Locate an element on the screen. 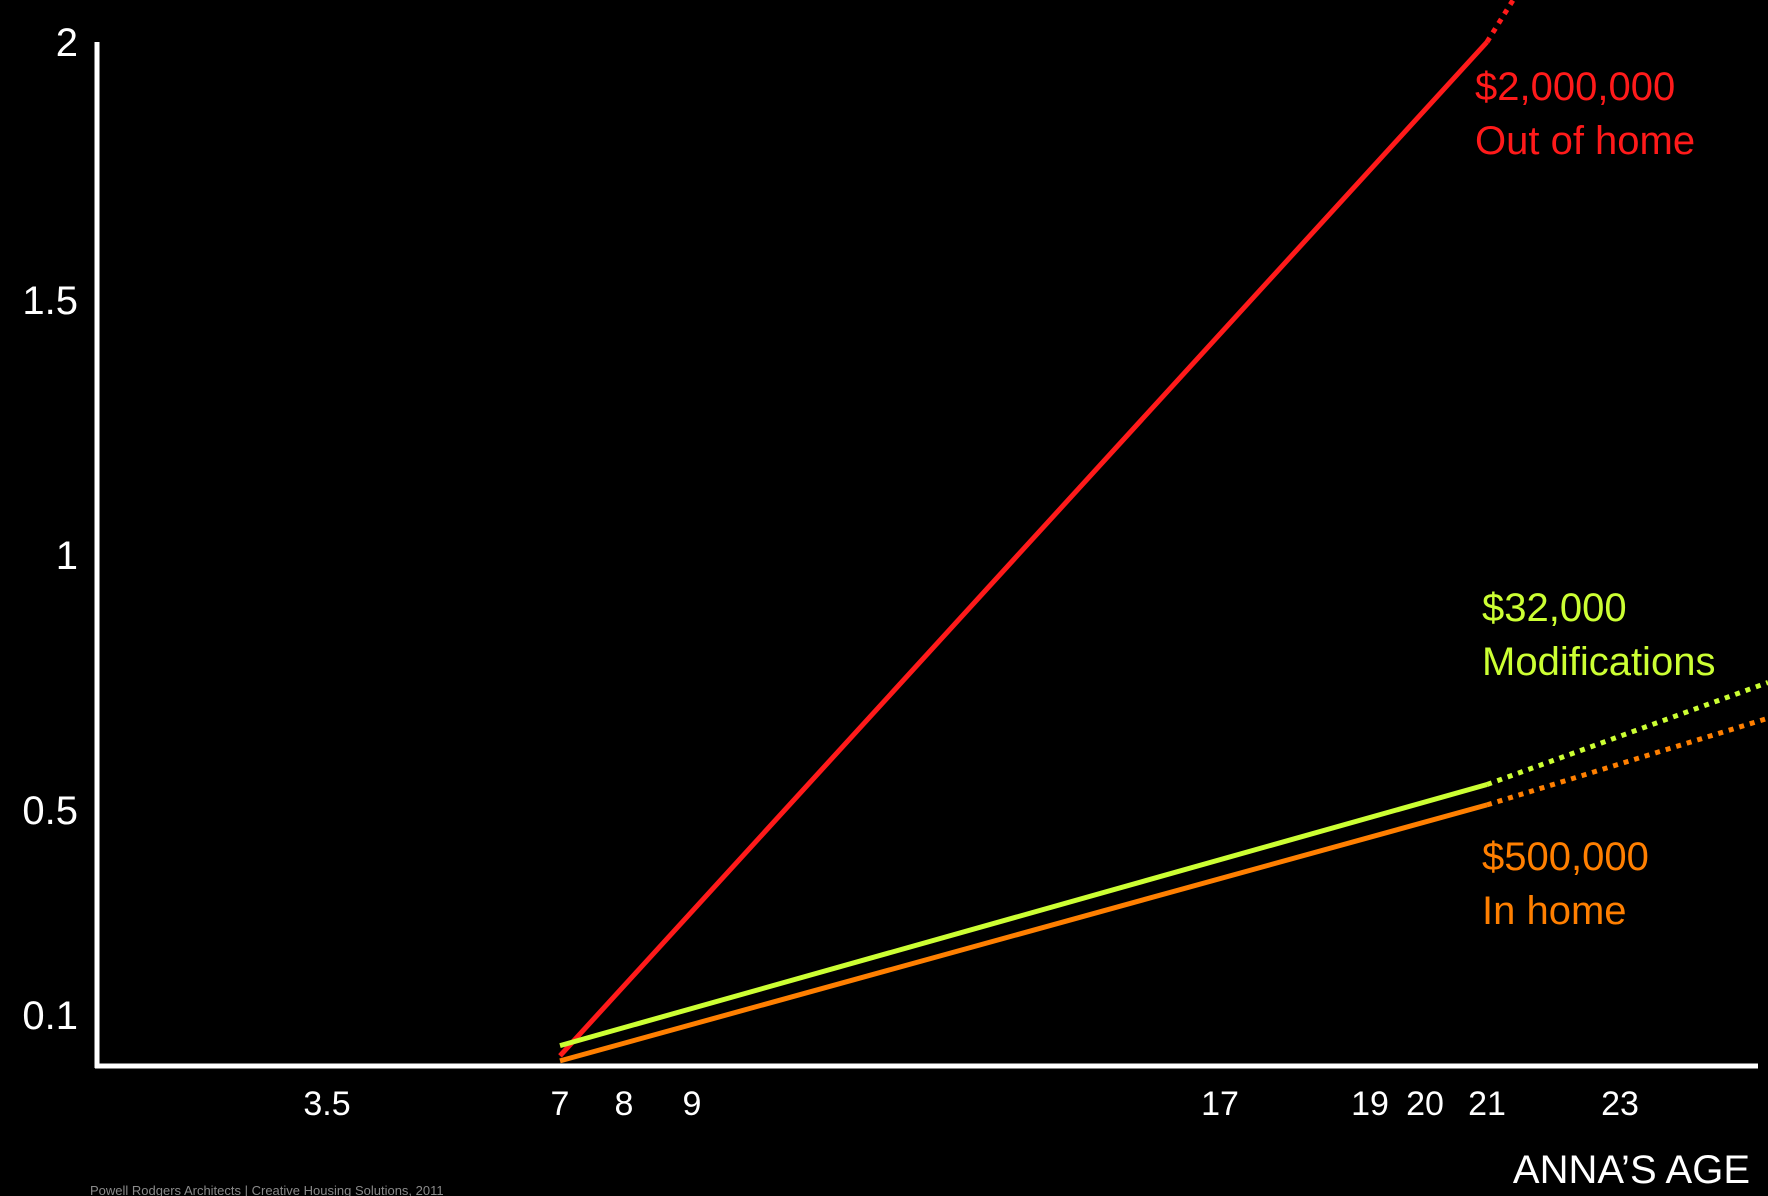 This screenshot has height=1196, width=1768. x-tick-label: 8 is located at coordinates (624, 1104).